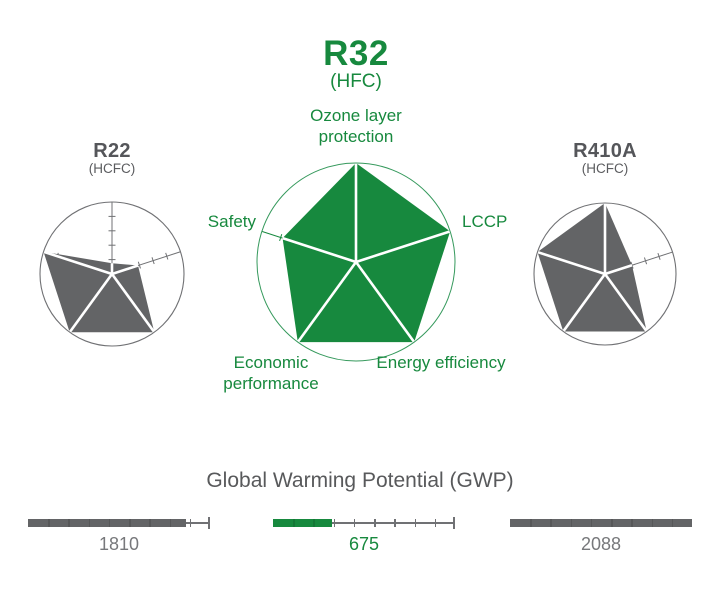 This screenshot has width=720, height=600. Describe the element at coordinates (356, 53) in the screenshot. I see `r32-title: R32` at that location.